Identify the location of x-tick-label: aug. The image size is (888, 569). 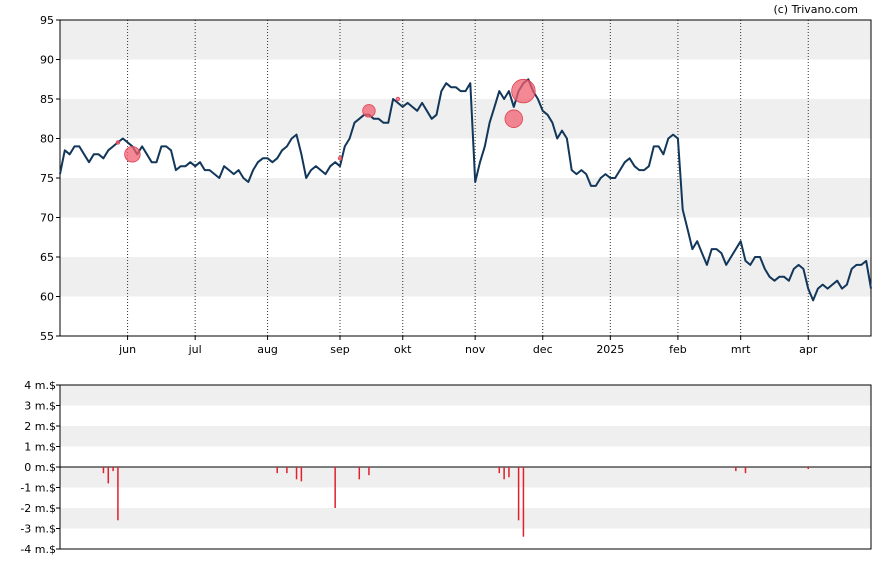
(267, 349).